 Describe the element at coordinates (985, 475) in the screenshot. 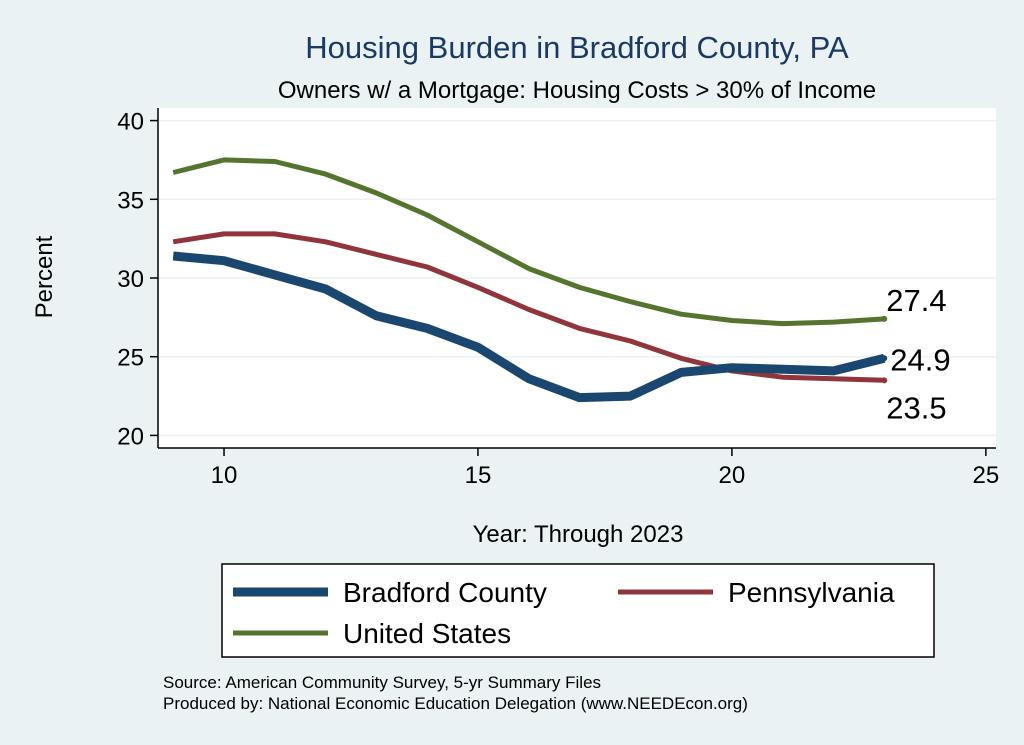

I see `x-tick-label: 25` at that location.